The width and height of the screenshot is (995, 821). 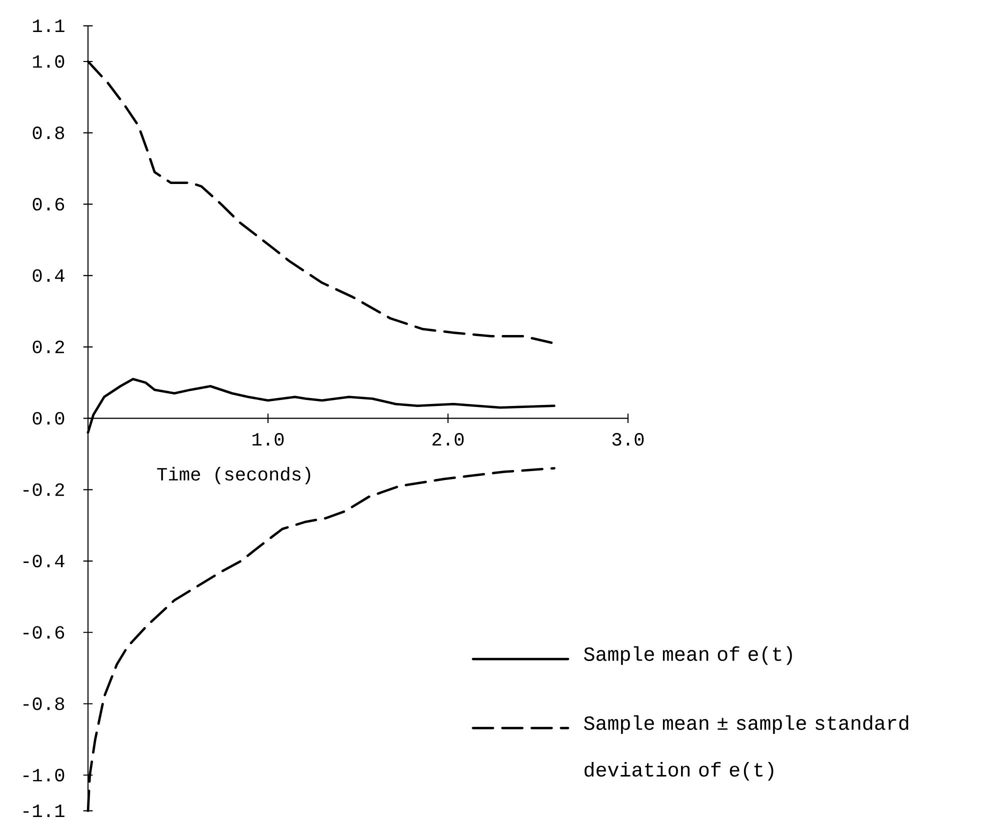 I want to click on y-tick-label: -0.6, so click(x=44, y=632).